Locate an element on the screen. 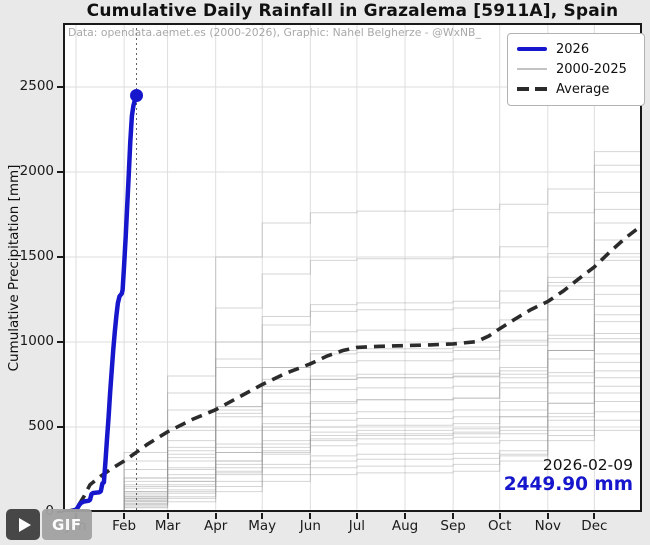  annotation-date: 2026-02-09 is located at coordinates (587, 465).